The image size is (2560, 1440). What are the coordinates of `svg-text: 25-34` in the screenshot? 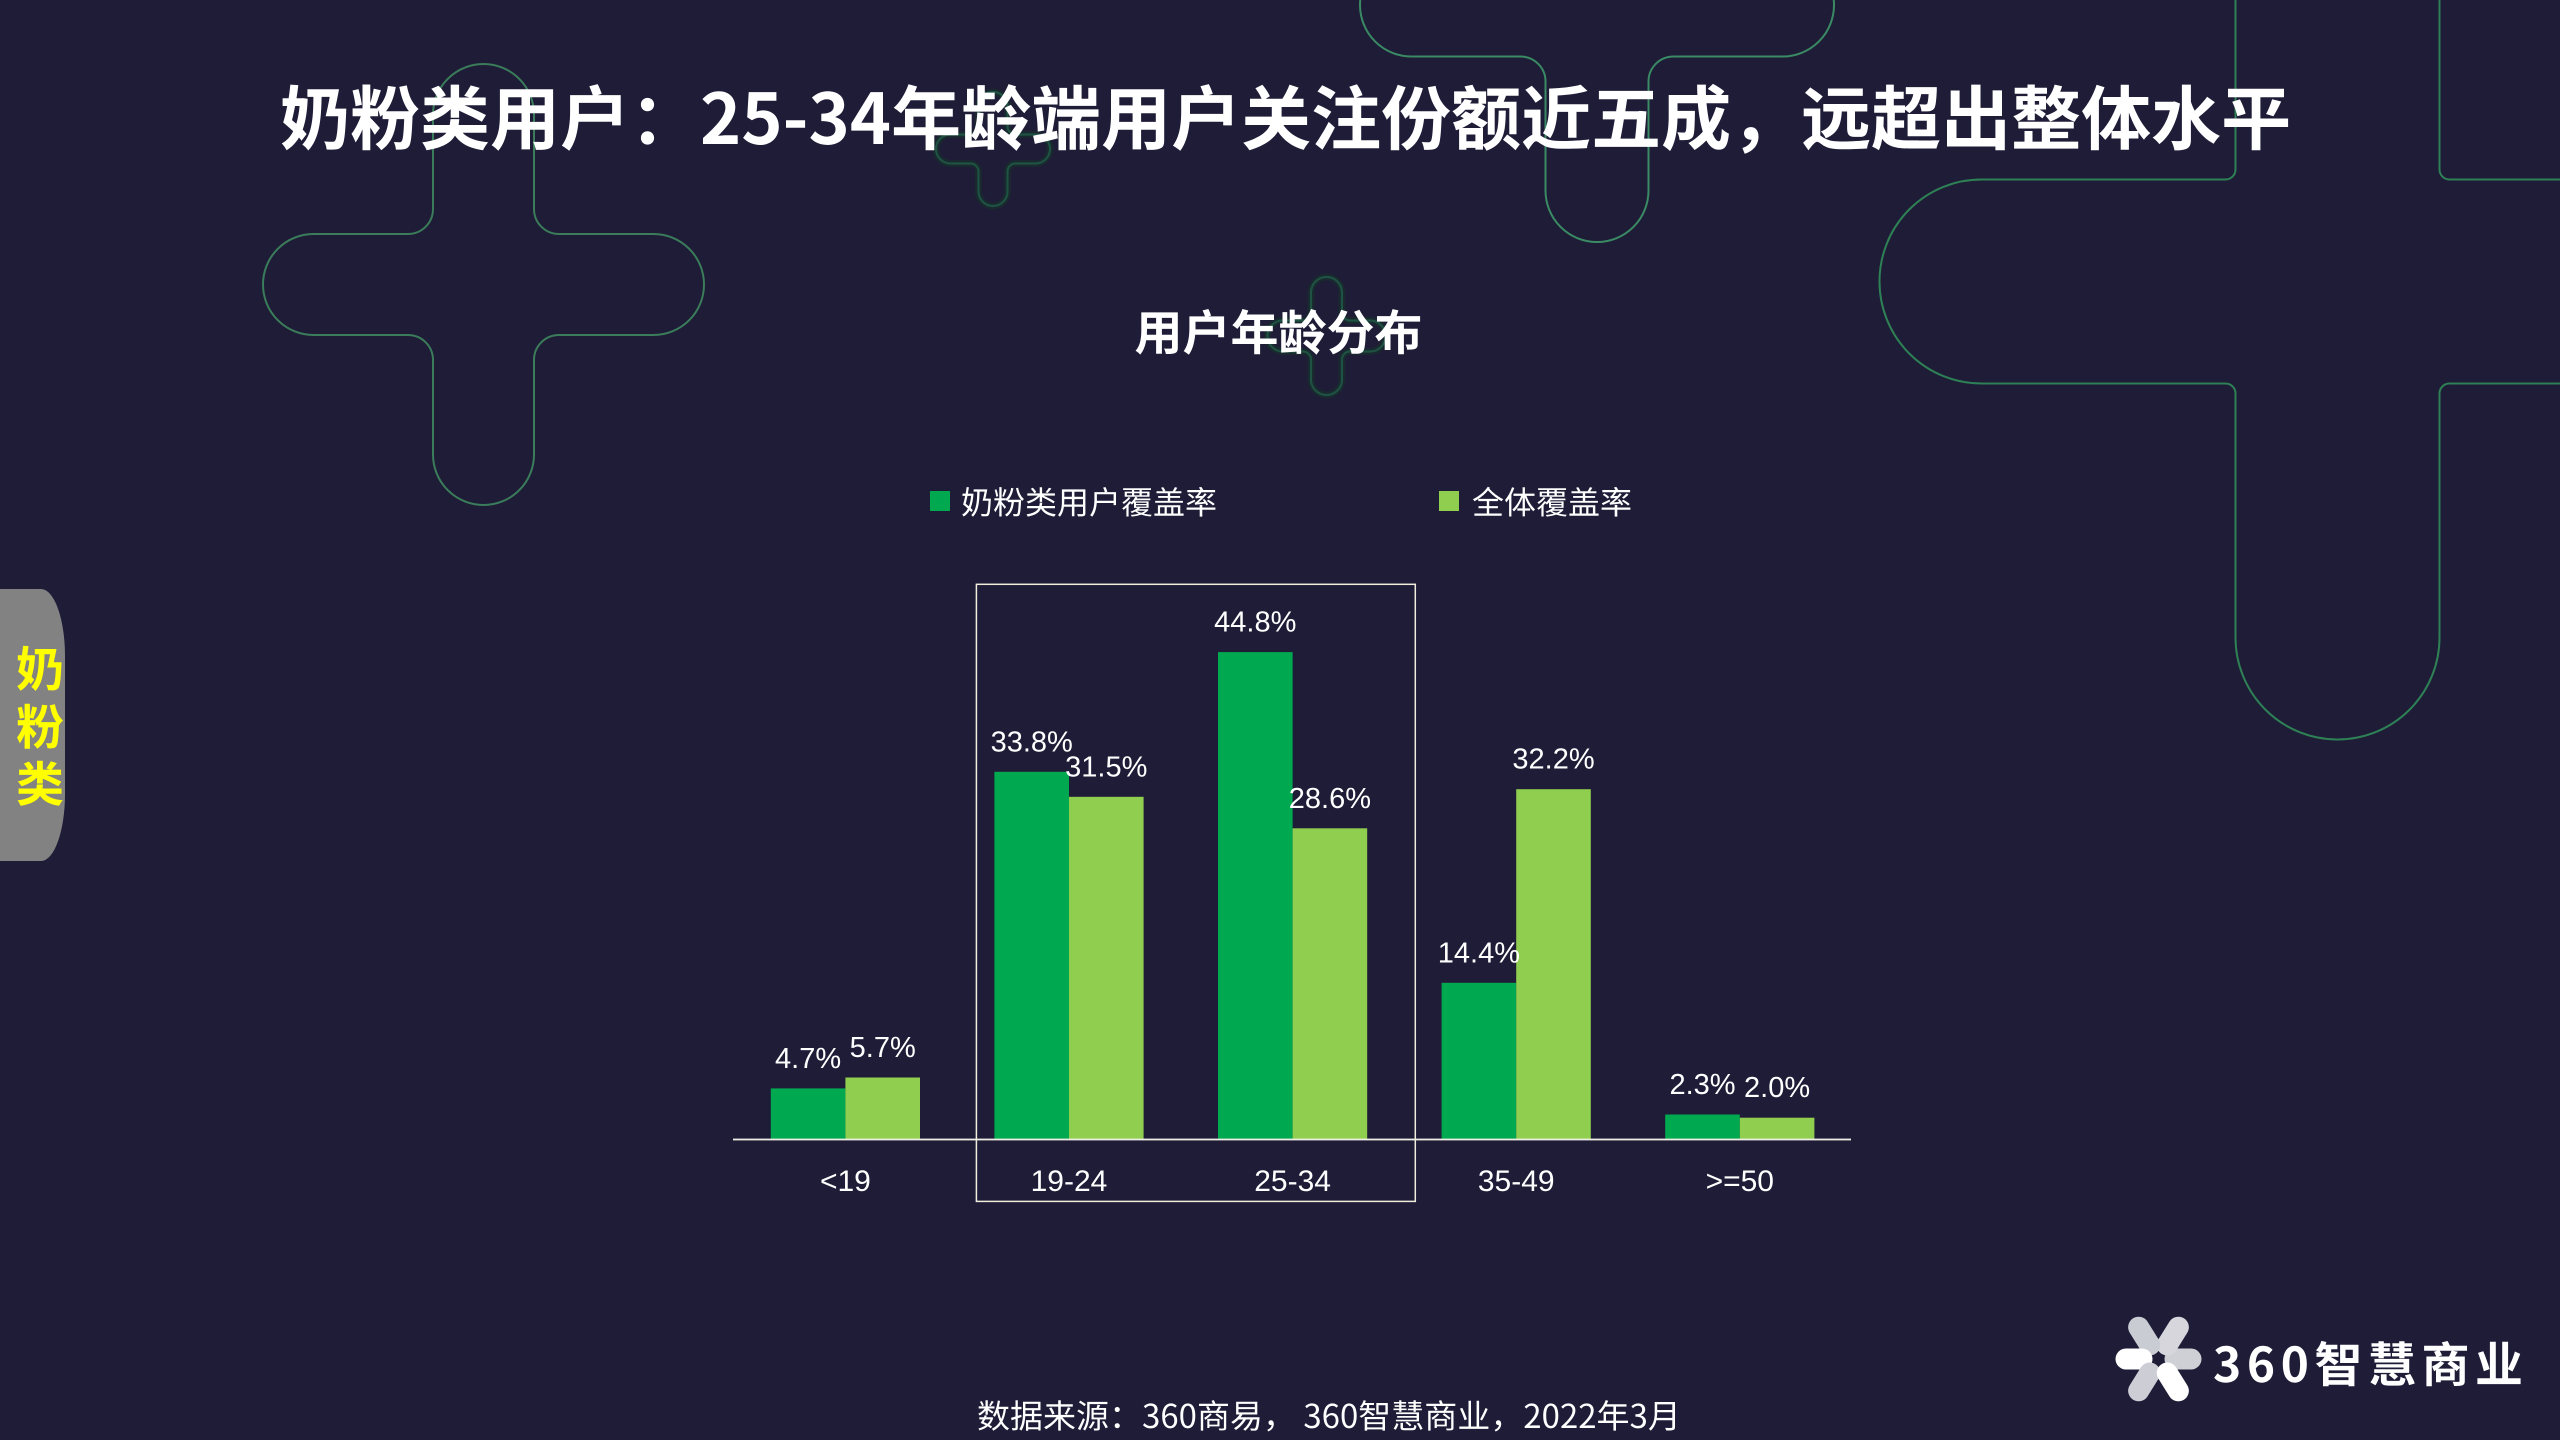 It's located at (1292, 1181).